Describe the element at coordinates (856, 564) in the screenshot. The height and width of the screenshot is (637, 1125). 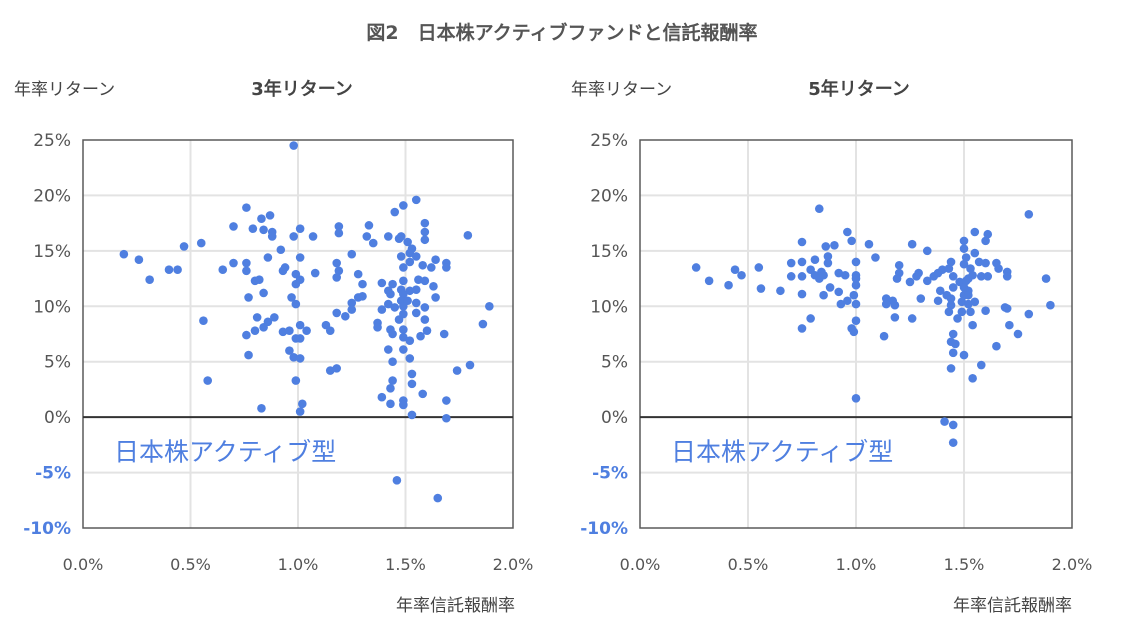
I see `x-tick-label: 1.0%` at that location.